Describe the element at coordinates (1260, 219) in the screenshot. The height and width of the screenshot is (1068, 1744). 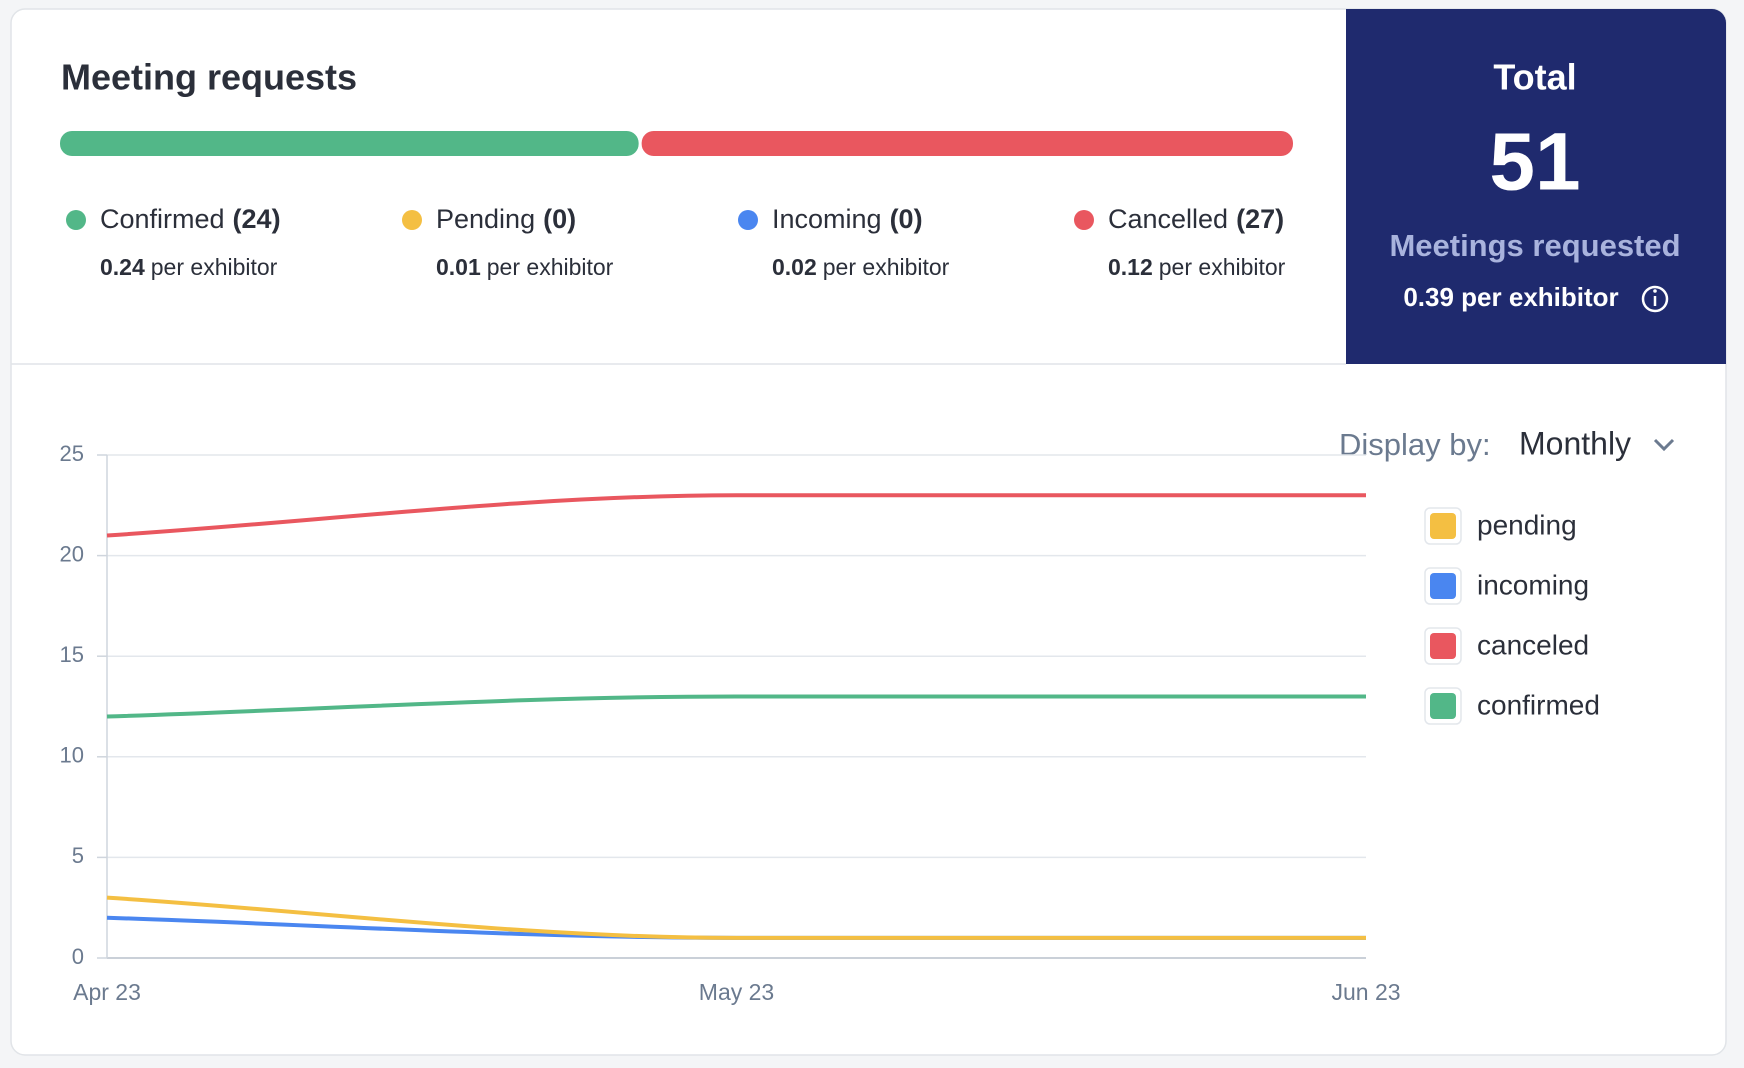
I see `status-count: (27)` at that location.